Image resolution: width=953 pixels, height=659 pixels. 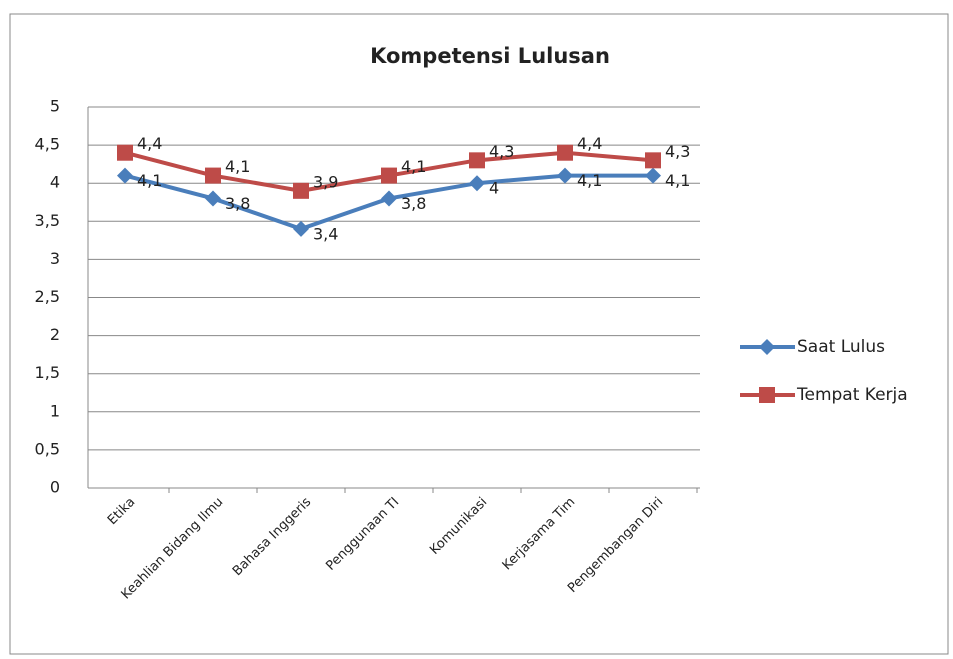 I want to click on y-tick-label: 5, so click(x=55, y=106).